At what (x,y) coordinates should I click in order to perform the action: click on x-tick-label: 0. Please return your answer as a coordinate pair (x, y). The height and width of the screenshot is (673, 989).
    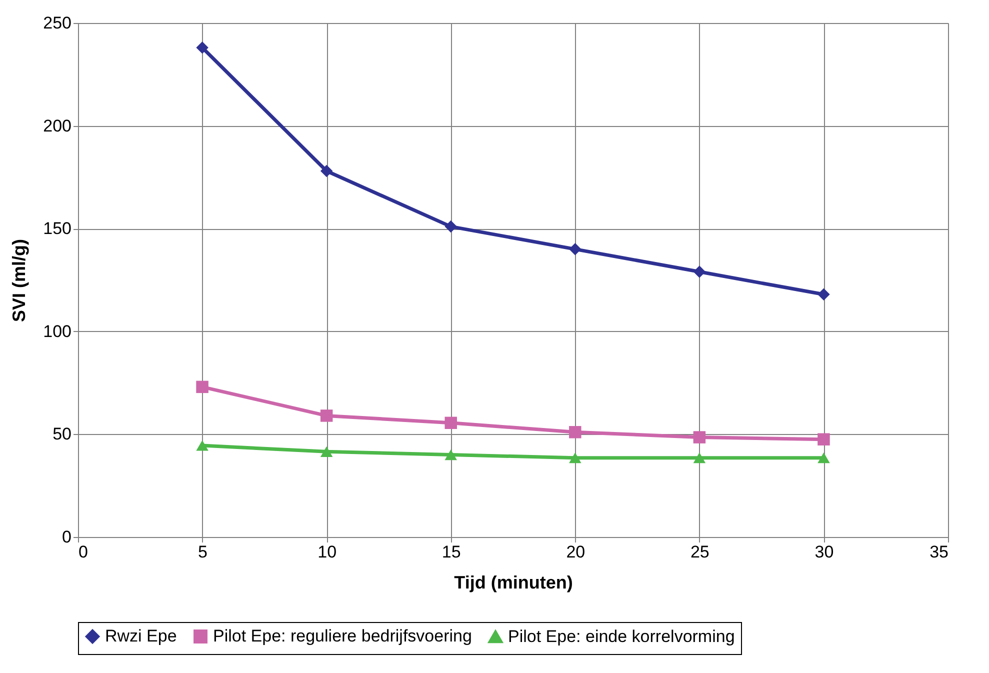
    Looking at the image, I should click on (83, 552).